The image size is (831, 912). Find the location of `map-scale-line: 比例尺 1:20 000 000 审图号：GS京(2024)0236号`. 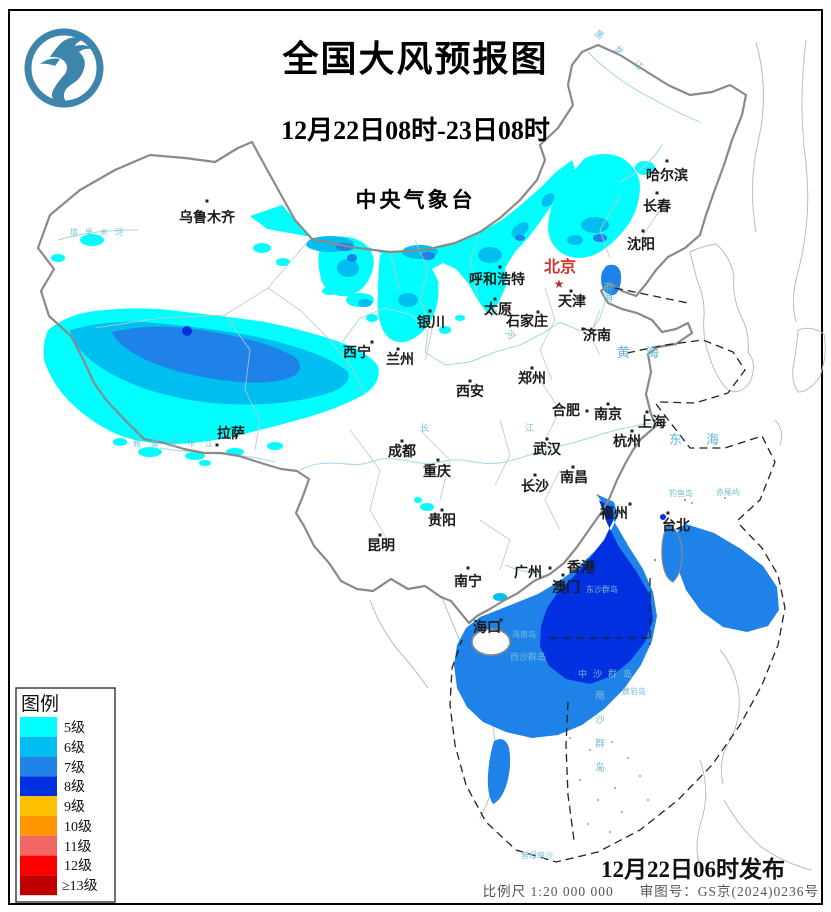

map-scale-line: 比例尺 1:20 000 000 审图号：GS京(2024)0236号 is located at coordinates (651, 890).